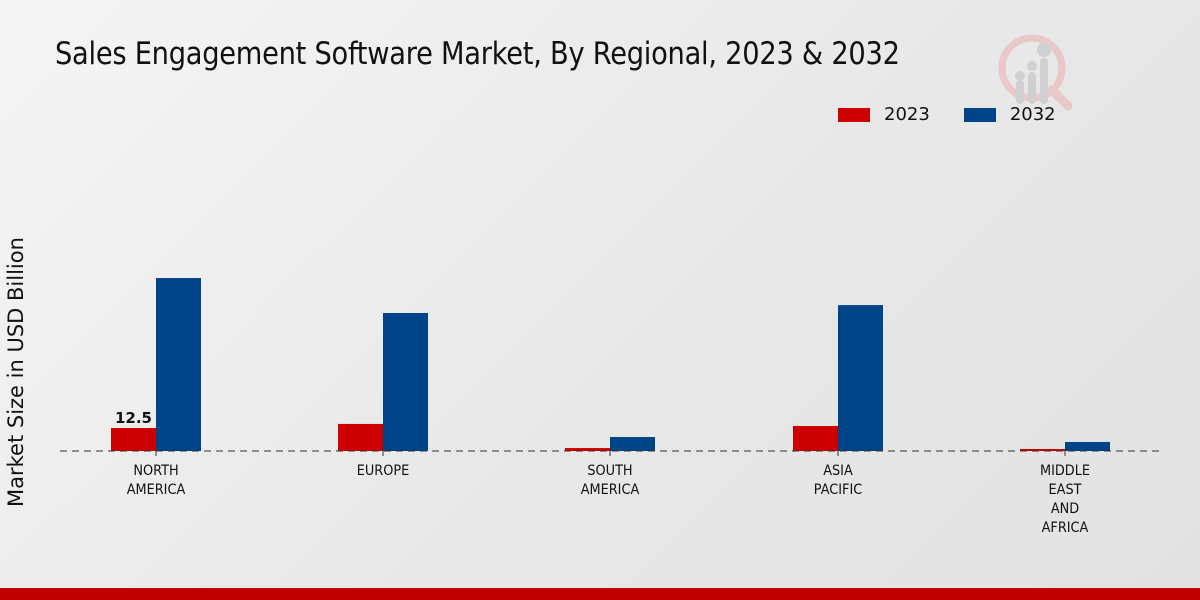 The height and width of the screenshot is (600, 1200). I want to click on x-tick-label-line: MIDDLE, so click(1065, 472).